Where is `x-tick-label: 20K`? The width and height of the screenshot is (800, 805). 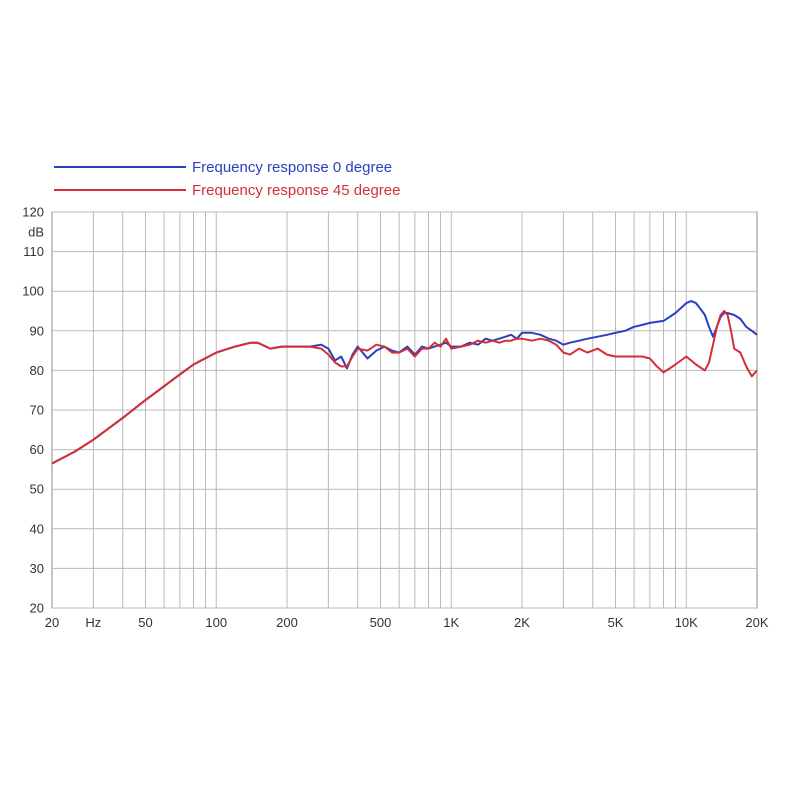
x-tick-label: 20K is located at coordinates (756, 622).